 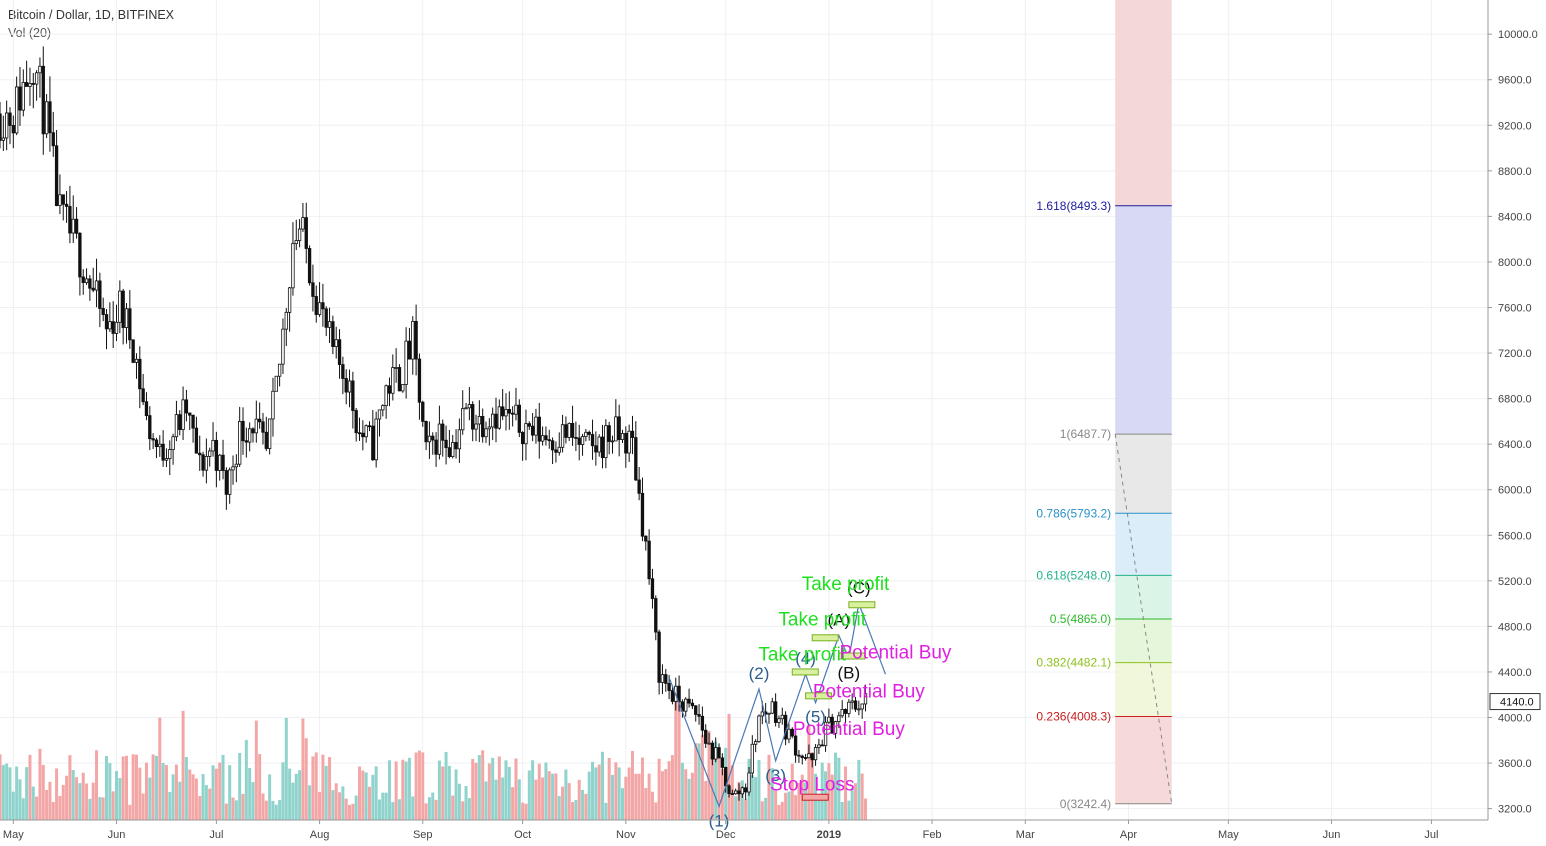 What do you see at coordinates (13, 835) in the screenshot?
I see `time-axis-label: May` at bounding box center [13, 835].